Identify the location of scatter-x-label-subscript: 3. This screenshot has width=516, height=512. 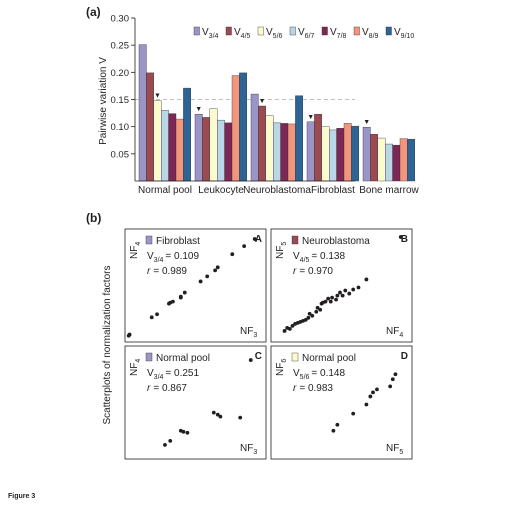
(255, 335).